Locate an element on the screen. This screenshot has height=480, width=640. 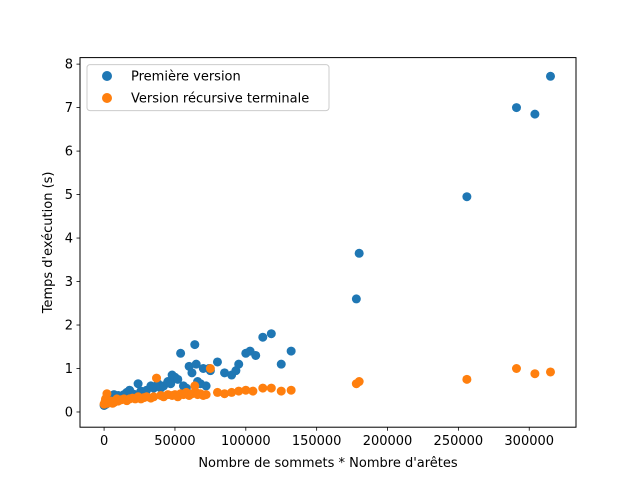
y-tick-label: 4 is located at coordinates (69, 239).